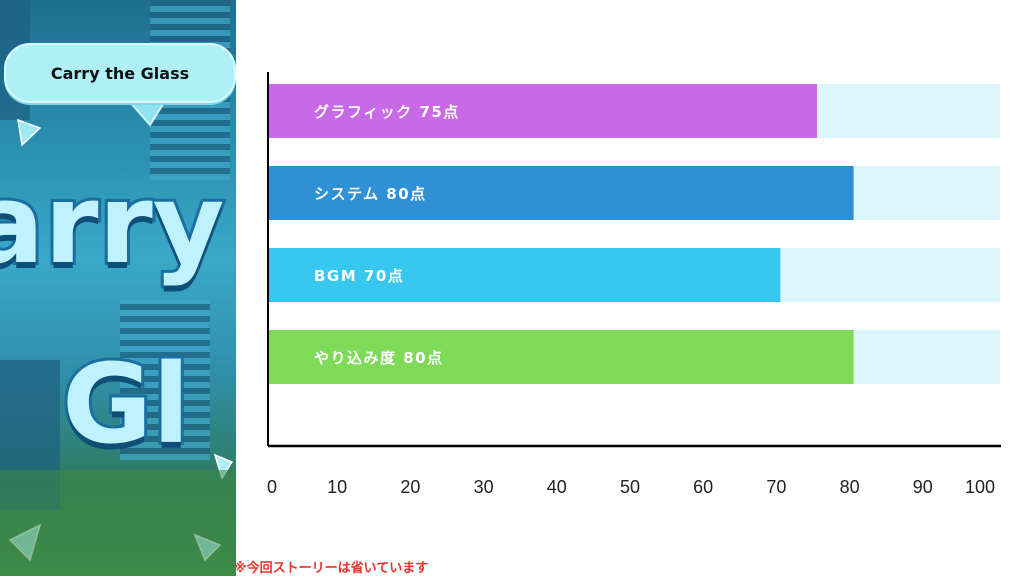 Image resolution: width=1024 pixels, height=576 pixels. What do you see at coordinates (410, 487) in the screenshot?
I see `x-tick-label: 20` at bounding box center [410, 487].